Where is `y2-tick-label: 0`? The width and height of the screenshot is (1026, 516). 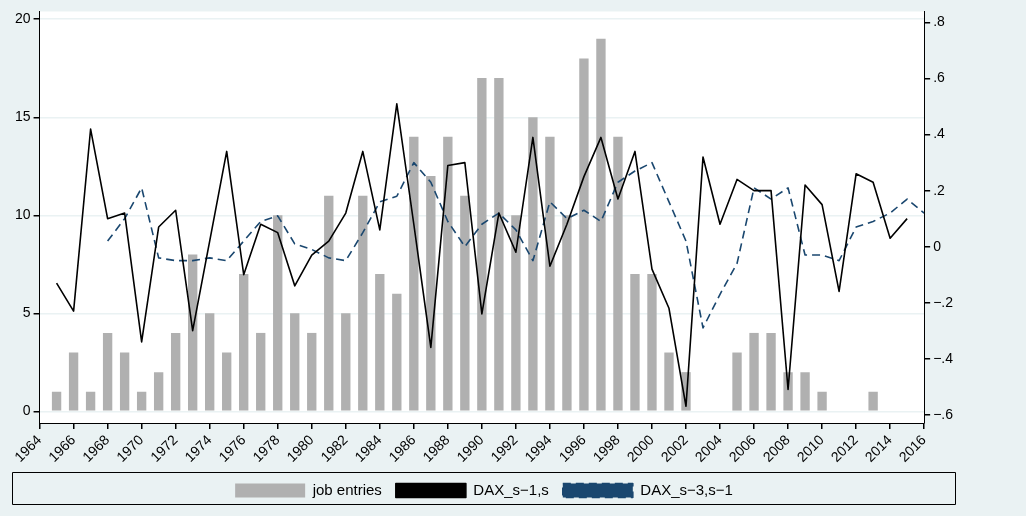
y2-tick-label: 0 is located at coordinates (937, 245).